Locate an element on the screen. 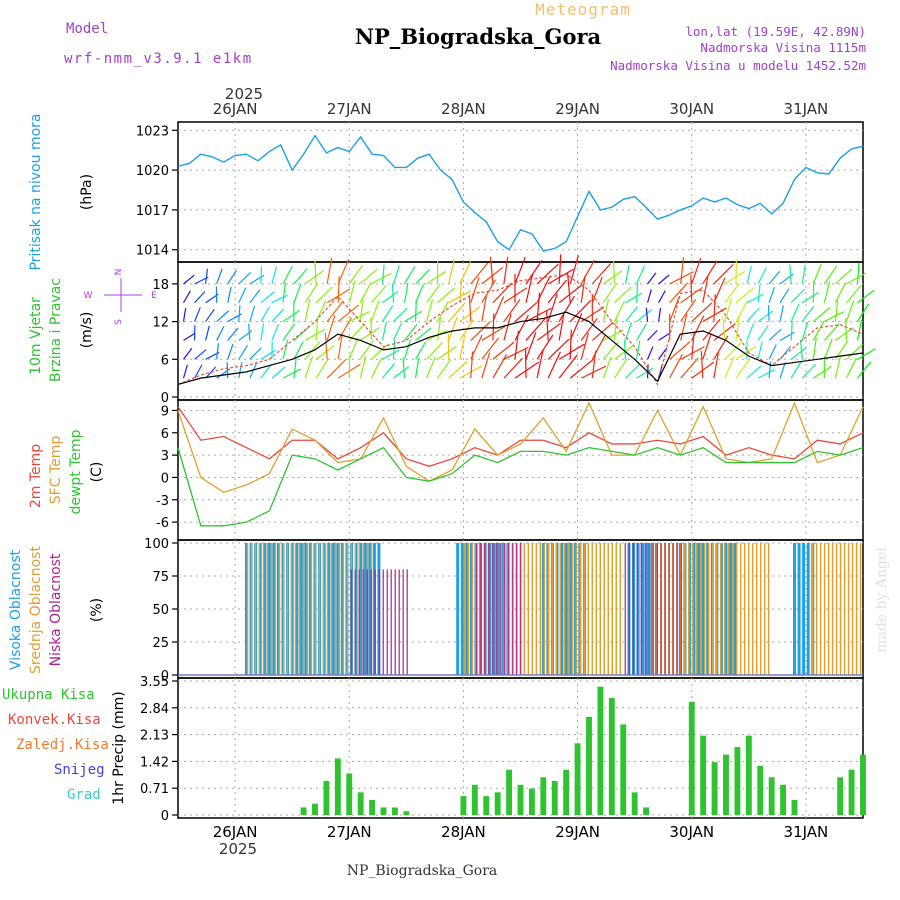 This screenshot has height=900, width=900. dewpt-name: dewpt Temp is located at coordinates (76, 471).